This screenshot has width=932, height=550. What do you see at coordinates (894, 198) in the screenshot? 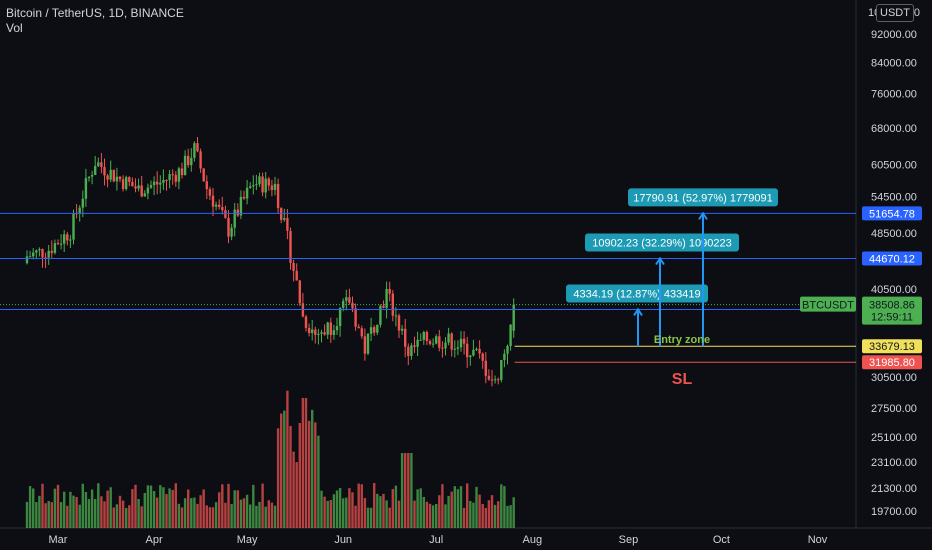
I see `y-tick-label: 54500.00` at bounding box center [894, 198].